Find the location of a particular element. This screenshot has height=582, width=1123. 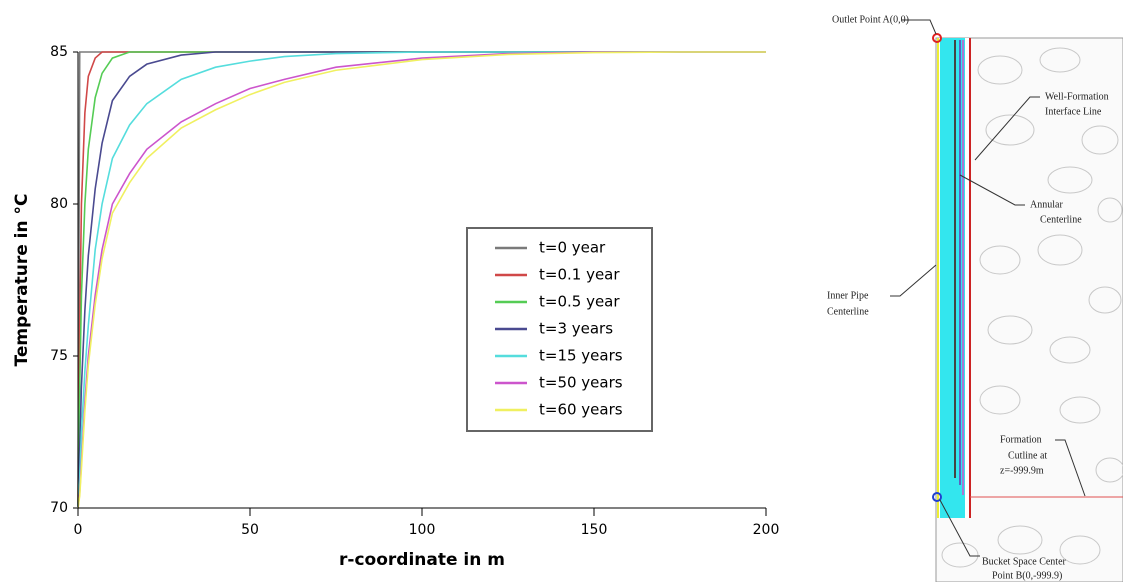

legend-label: t=50 years is located at coordinates (581, 383).